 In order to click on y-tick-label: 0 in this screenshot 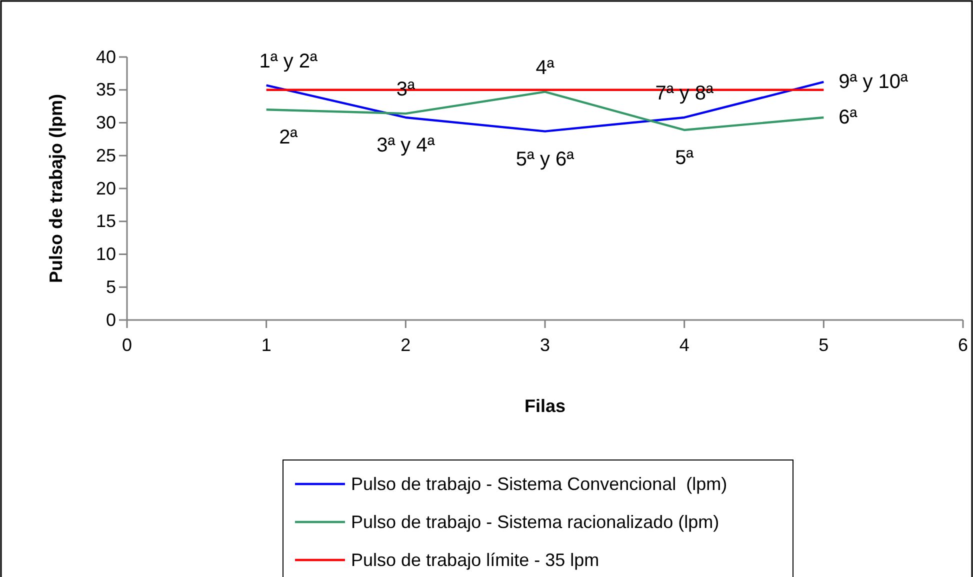, I will do `click(111, 320)`.